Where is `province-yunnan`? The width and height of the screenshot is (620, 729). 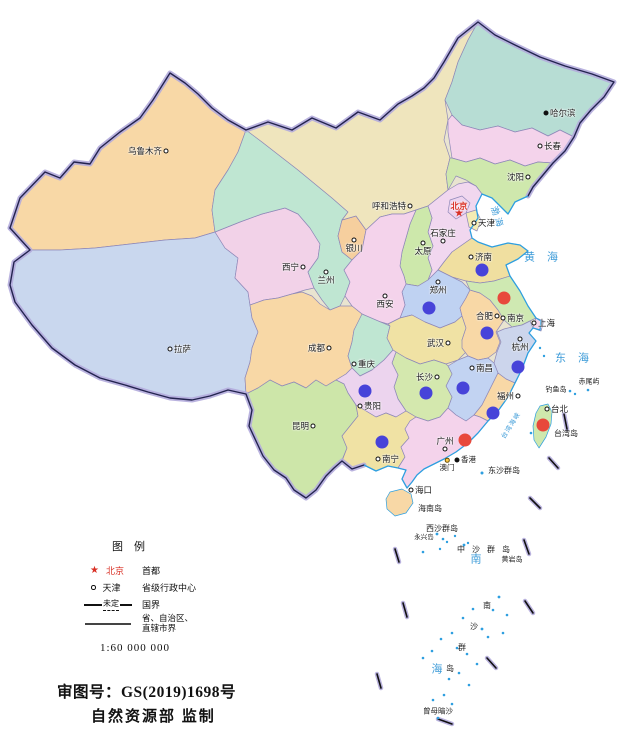 province-yunnan is located at coordinates (302, 439).